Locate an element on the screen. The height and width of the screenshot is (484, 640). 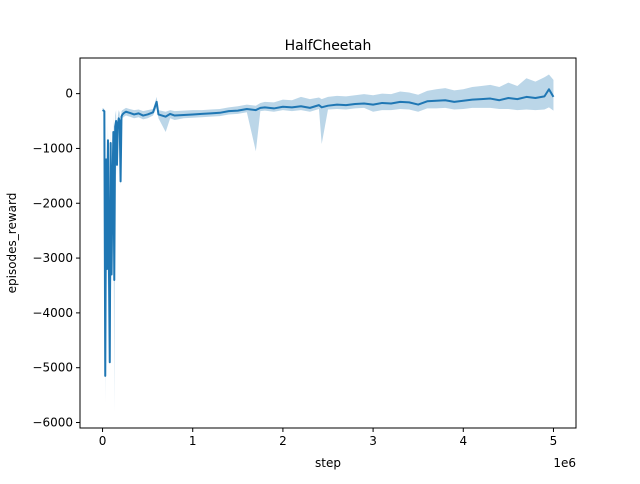
x-tick-label: 2 is located at coordinates (283, 441).